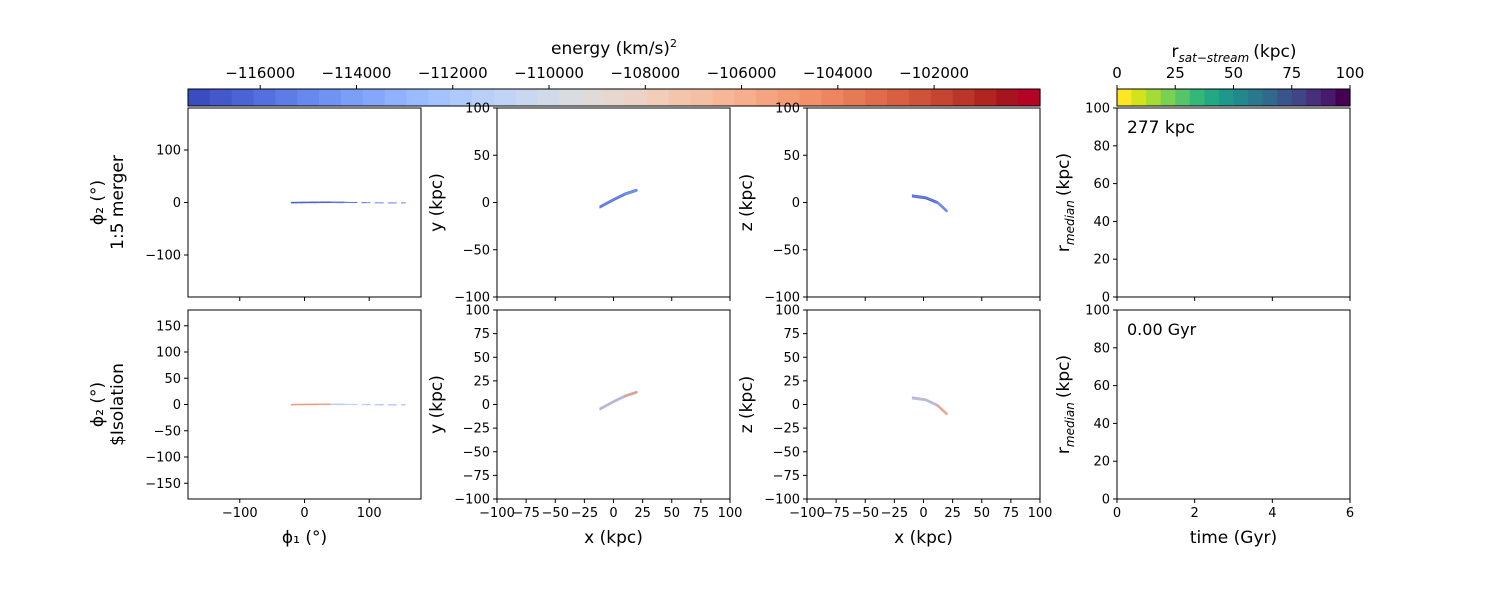 This screenshot has width=1500, height=600. I want to click on panel-rmed_merger: 0 20 40 60 80 100 rmedian (kpc) 277 kpc, so click(1202, 204).